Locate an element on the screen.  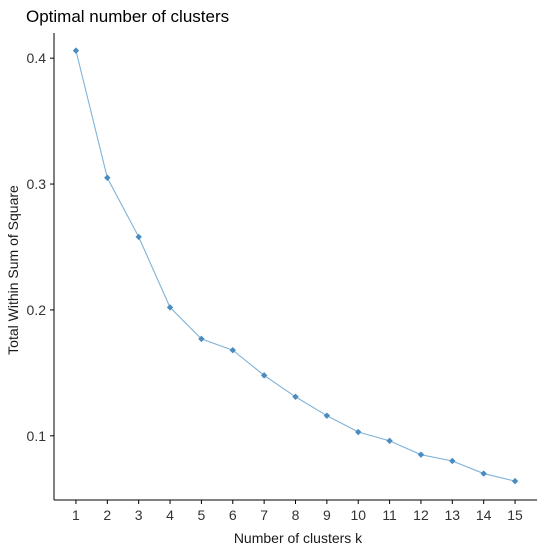
x-tick-label: 3 is located at coordinates (139, 515).